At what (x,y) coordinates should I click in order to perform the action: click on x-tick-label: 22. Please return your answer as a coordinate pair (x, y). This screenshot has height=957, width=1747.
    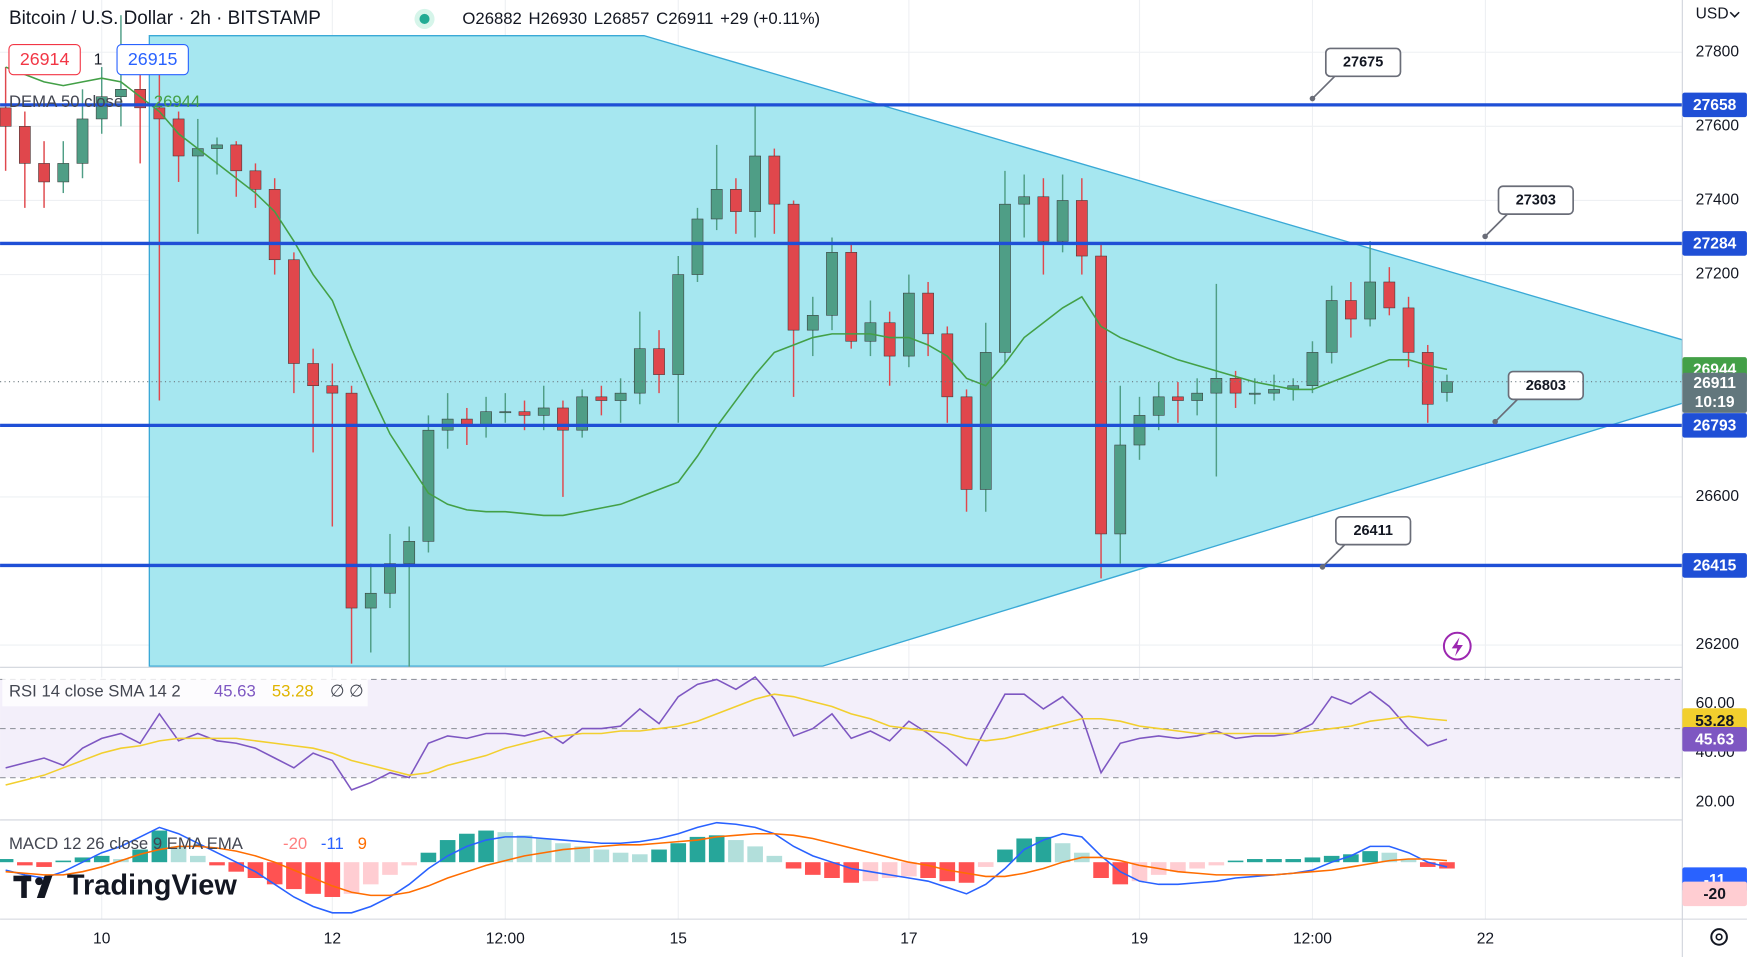
    Looking at the image, I should click on (1485, 938).